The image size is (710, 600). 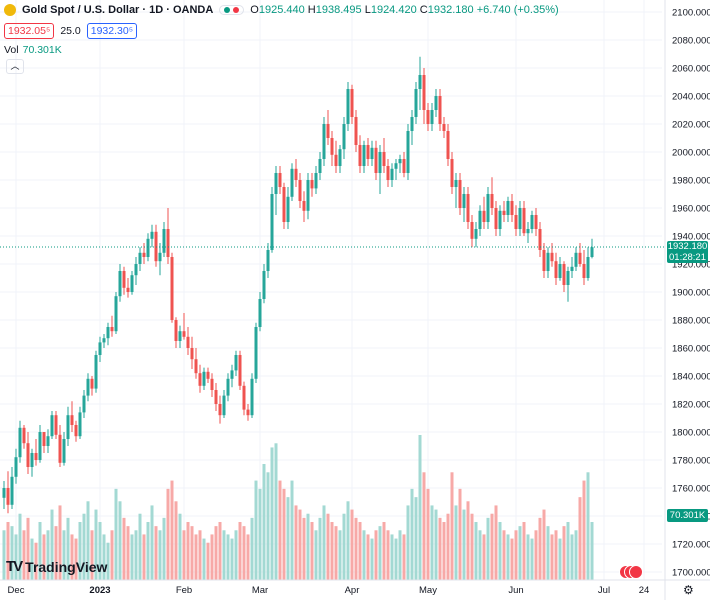 I want to click on x-tick-label: Dec, so click(x=16, y=590).